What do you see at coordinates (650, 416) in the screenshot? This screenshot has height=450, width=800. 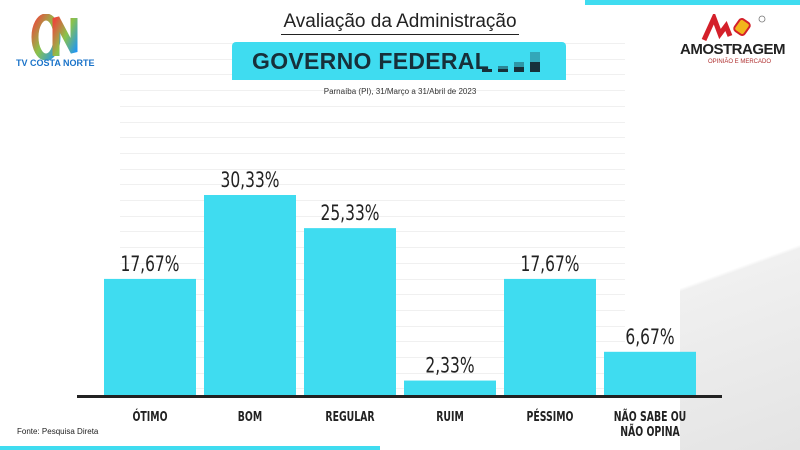 I see `category-label: NÃO SABE OU` at bounding box center [650, 416].